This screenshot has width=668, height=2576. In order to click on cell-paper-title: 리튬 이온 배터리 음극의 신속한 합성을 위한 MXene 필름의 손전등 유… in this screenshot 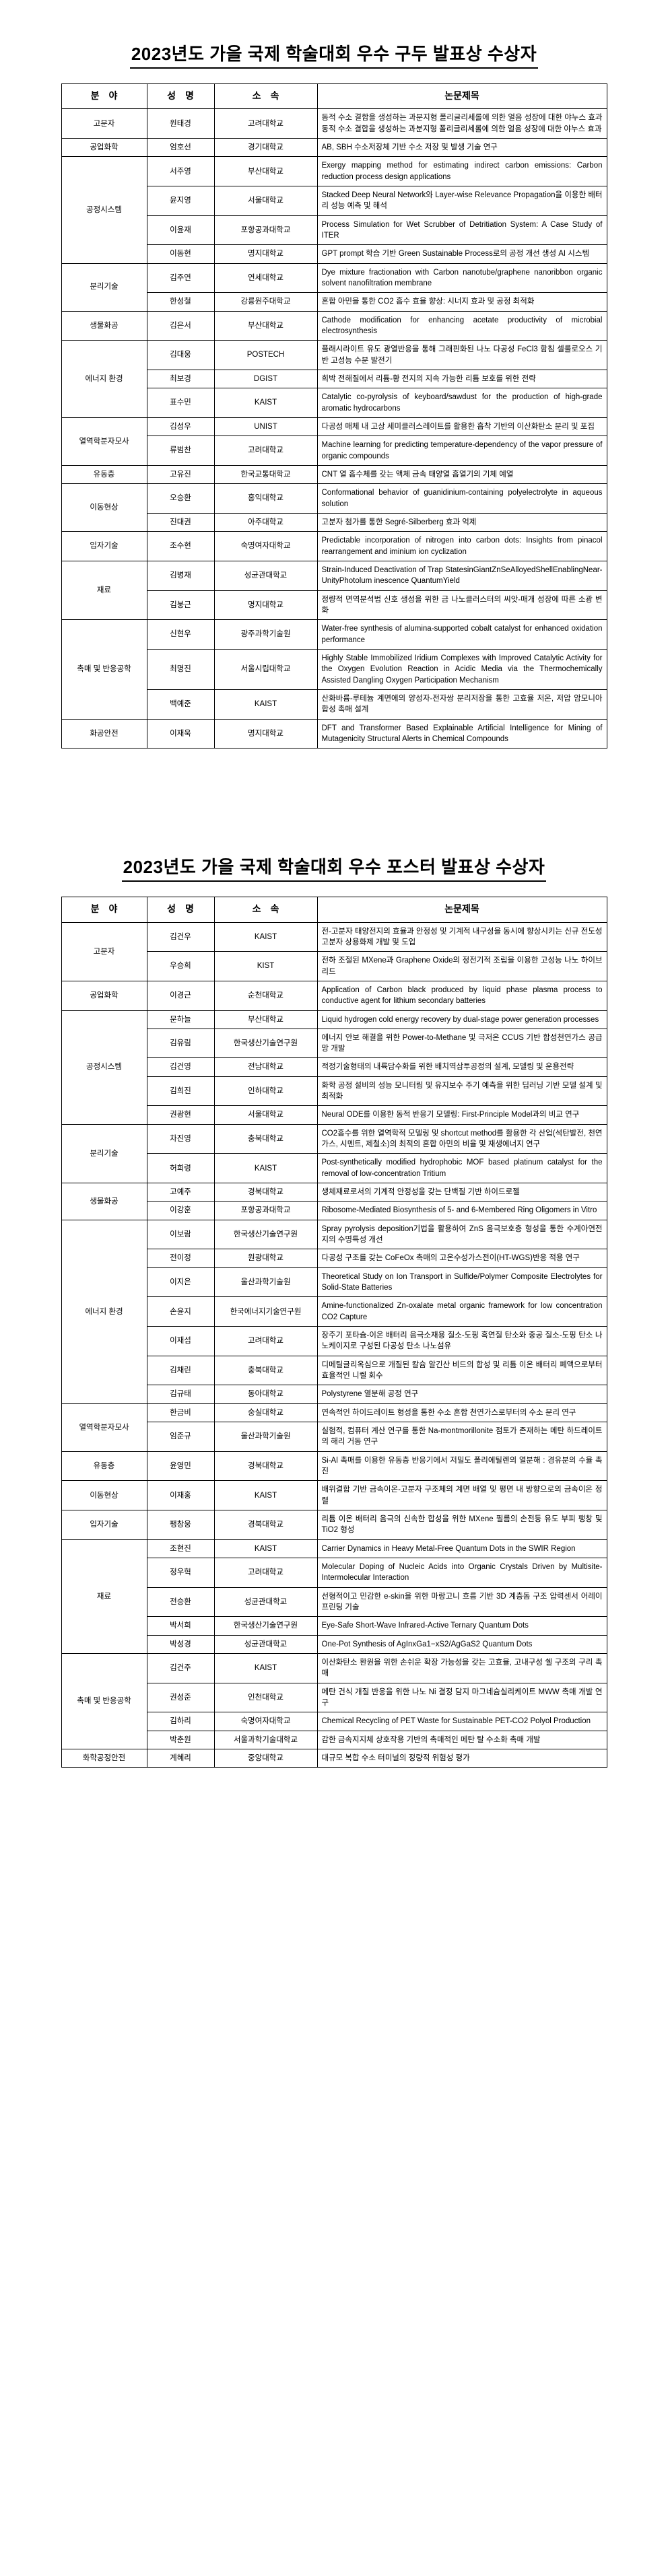, I will do `click(461, 1525)`.